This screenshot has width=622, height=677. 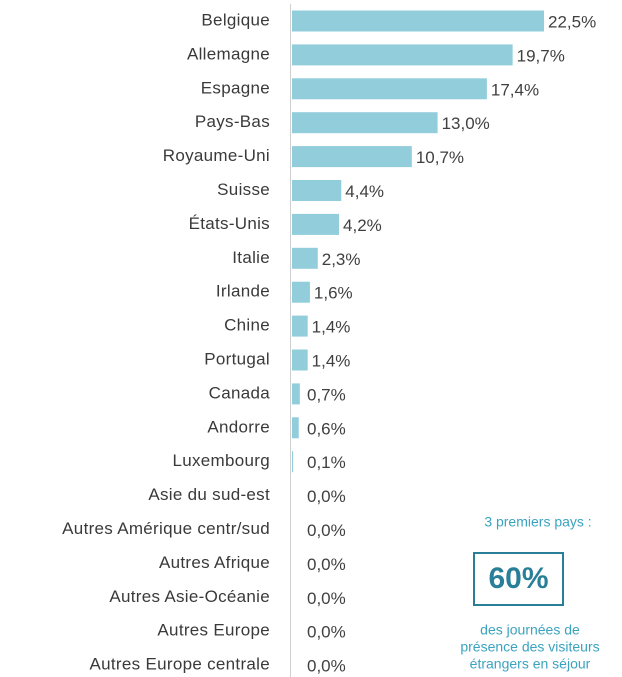 I want to click on category-label: Canada, so click(x=240, y=392).